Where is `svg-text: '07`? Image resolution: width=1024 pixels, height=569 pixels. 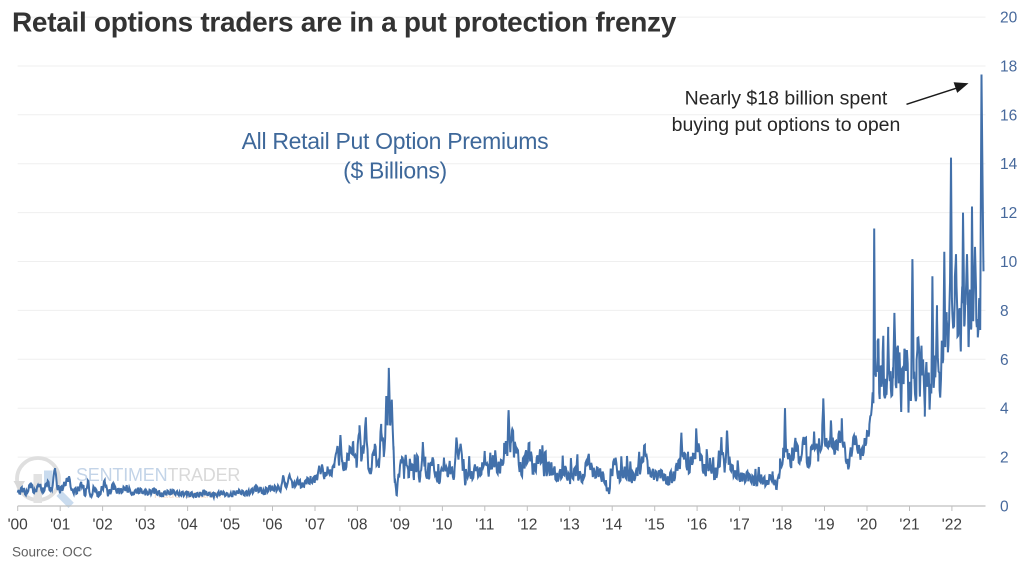
svg-text: '07 is located at coordinates (315, 525).